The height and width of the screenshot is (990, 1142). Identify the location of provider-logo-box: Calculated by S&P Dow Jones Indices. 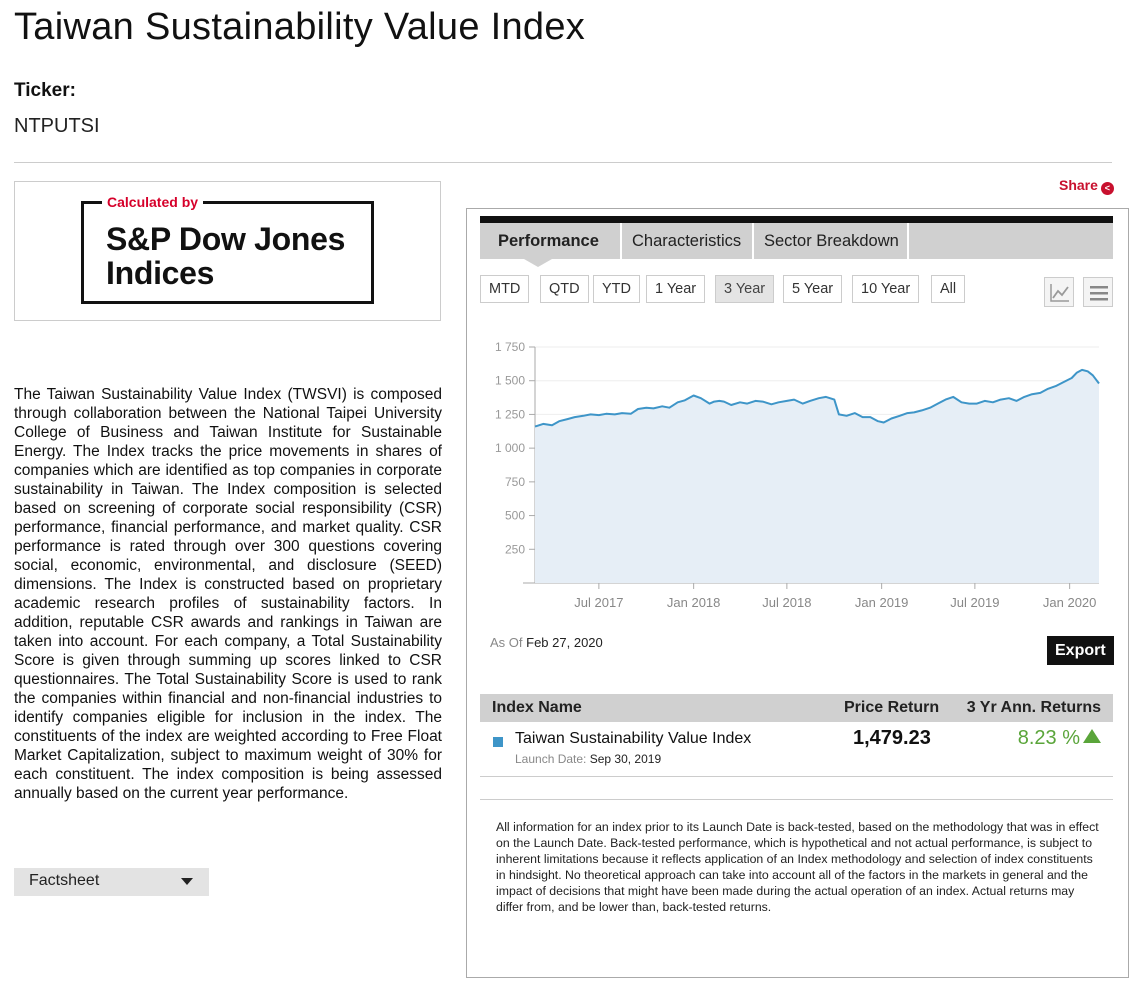
(227, 251).